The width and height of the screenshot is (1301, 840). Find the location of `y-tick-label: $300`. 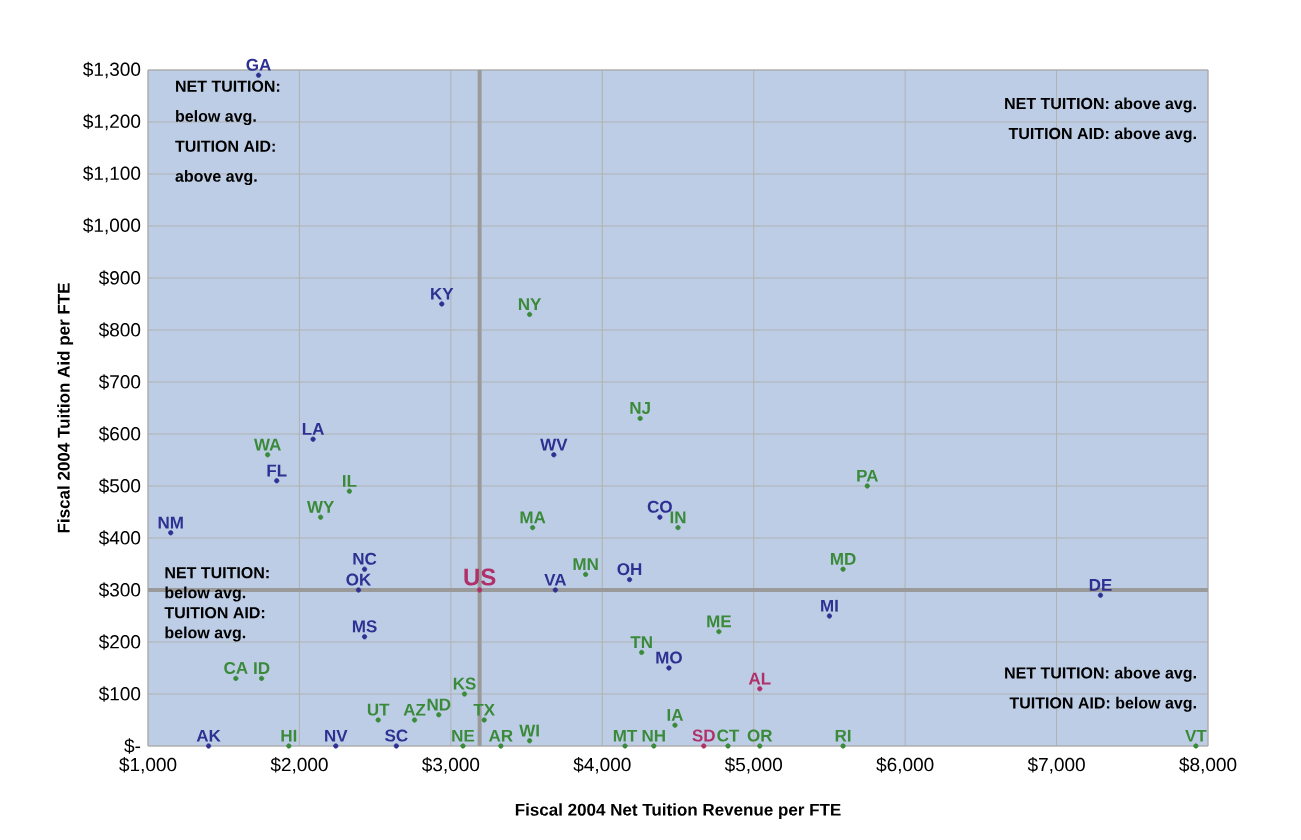

y-tick-label: $300 is located at coordinates (119, 590).